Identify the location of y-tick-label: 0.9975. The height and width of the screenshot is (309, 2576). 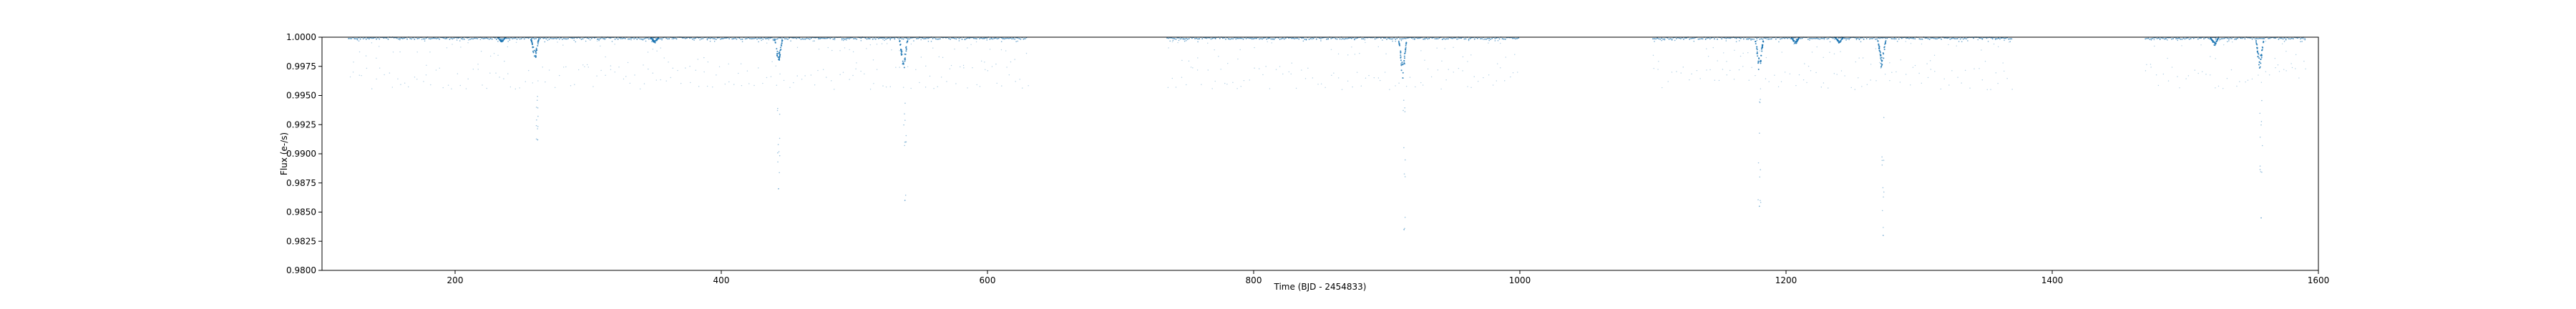
(301, 67).